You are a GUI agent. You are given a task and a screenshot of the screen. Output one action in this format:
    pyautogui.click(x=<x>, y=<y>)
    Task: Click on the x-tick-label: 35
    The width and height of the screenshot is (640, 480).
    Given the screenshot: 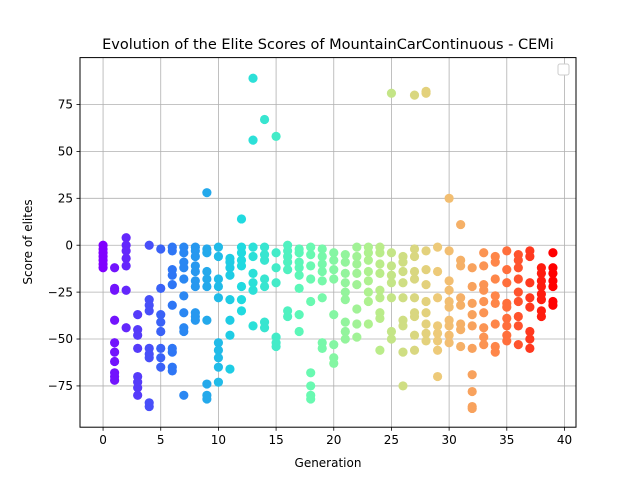 What is the action you would take?
    pyautogui.click(x=506, y=440)
    